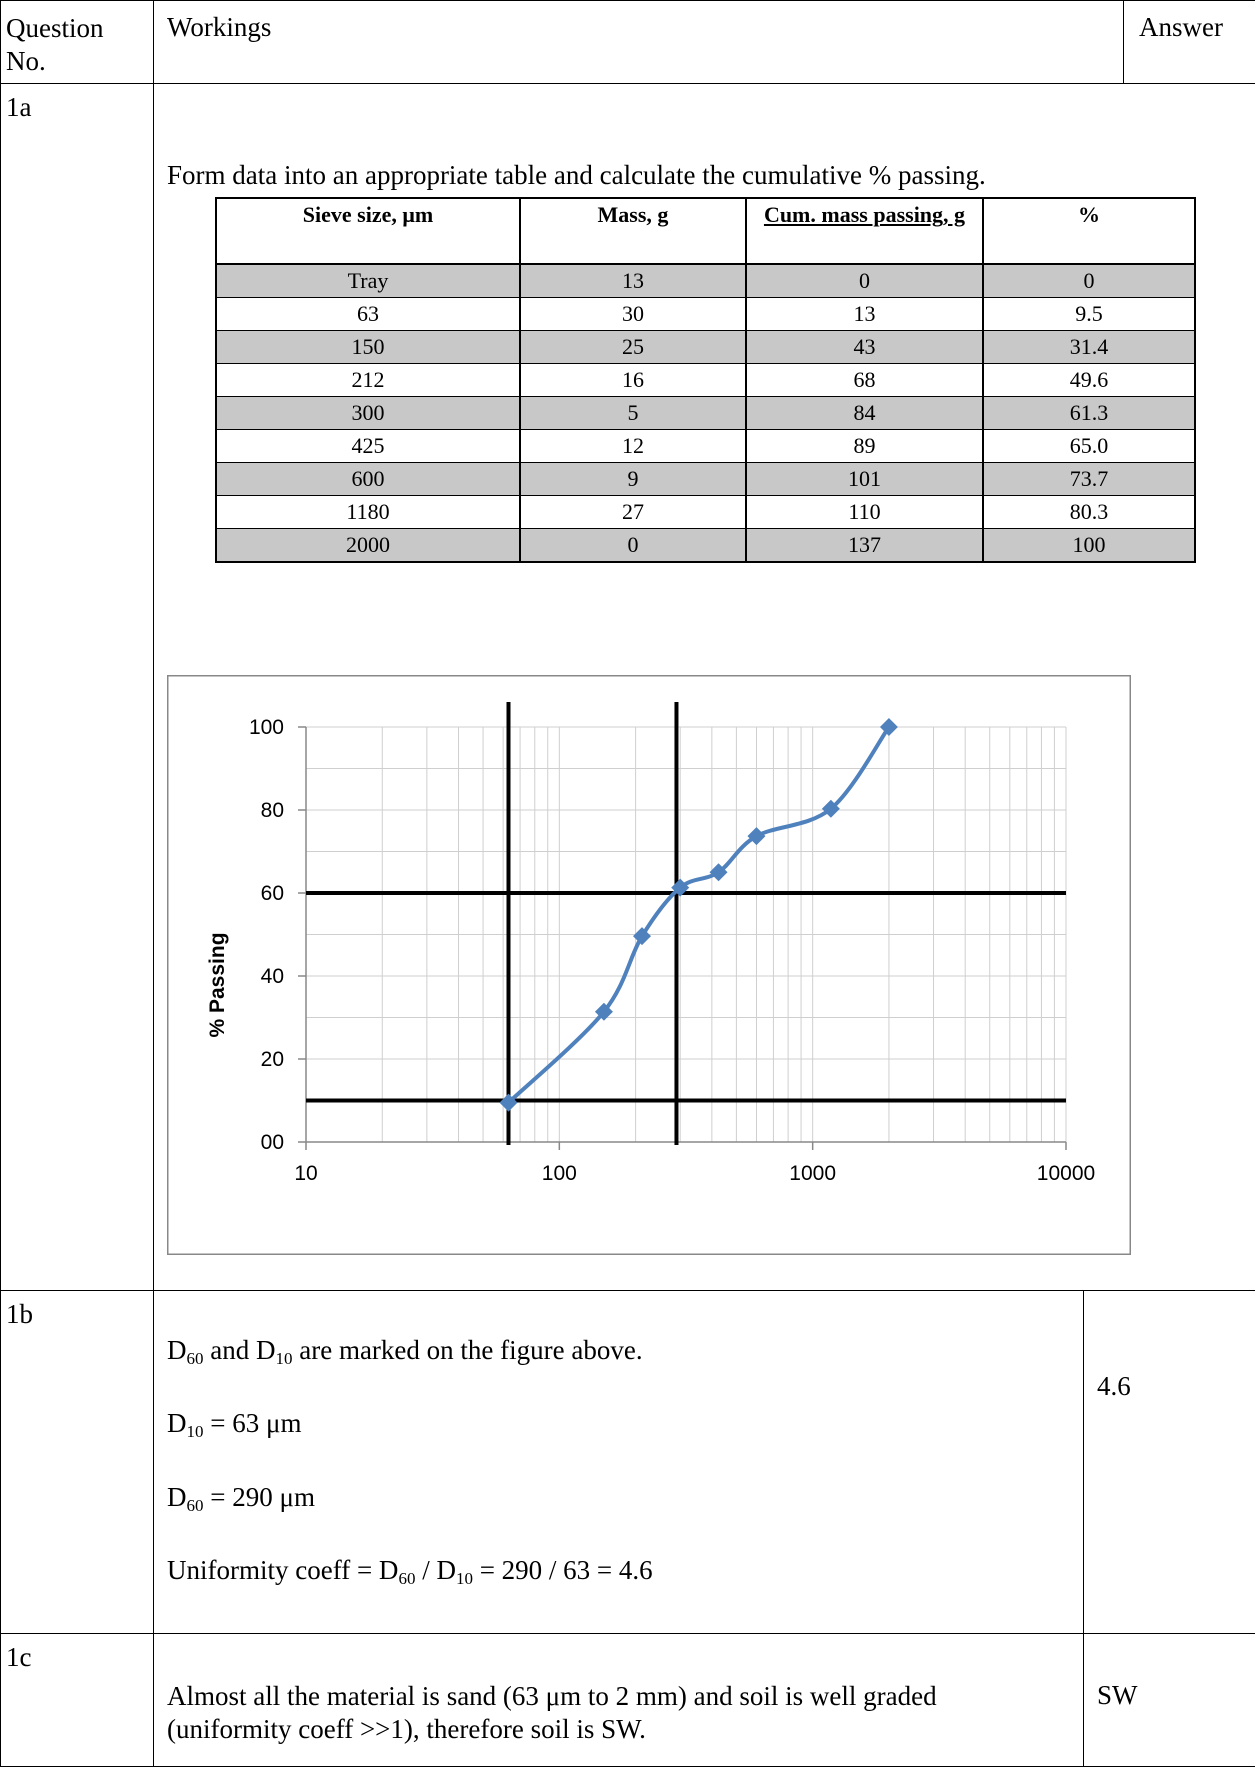 This screenshot has width=1255, height=1767. What do you see at coordinates (19, 107) in the screenshot?
I see `question-label-1a: 1a` at bounding box center [19, 107].